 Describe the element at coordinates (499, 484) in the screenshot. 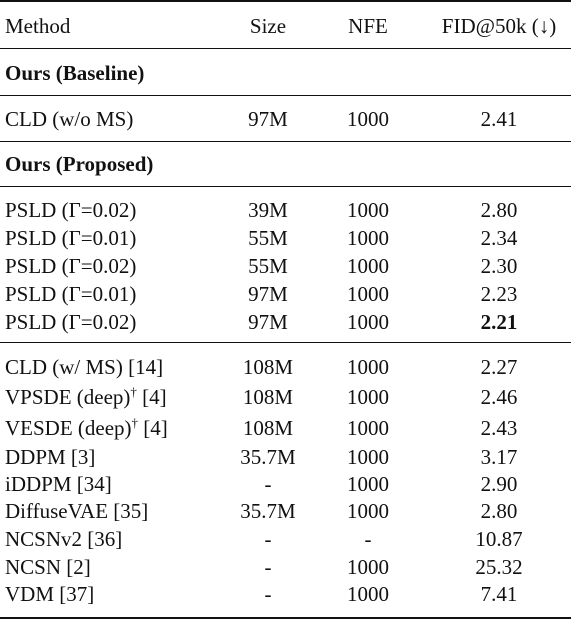

I see `cell-fid: 2.90` at that location.